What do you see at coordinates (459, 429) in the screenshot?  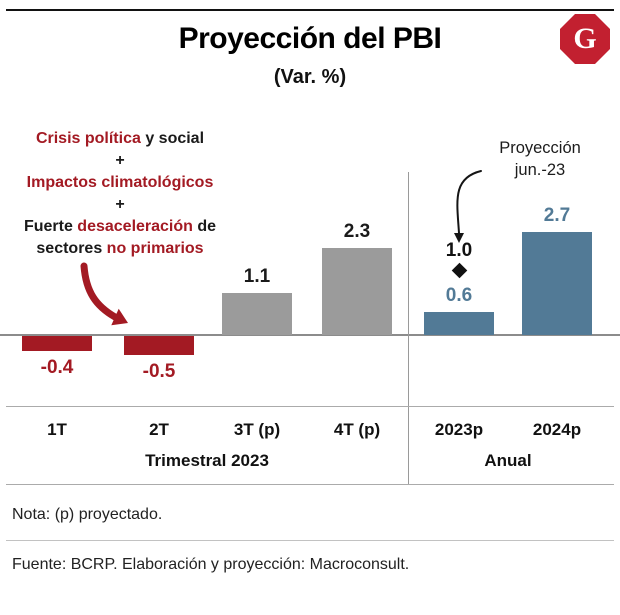 I see `axis-label-2023p: 2023p` at bounding box center [459, 429].